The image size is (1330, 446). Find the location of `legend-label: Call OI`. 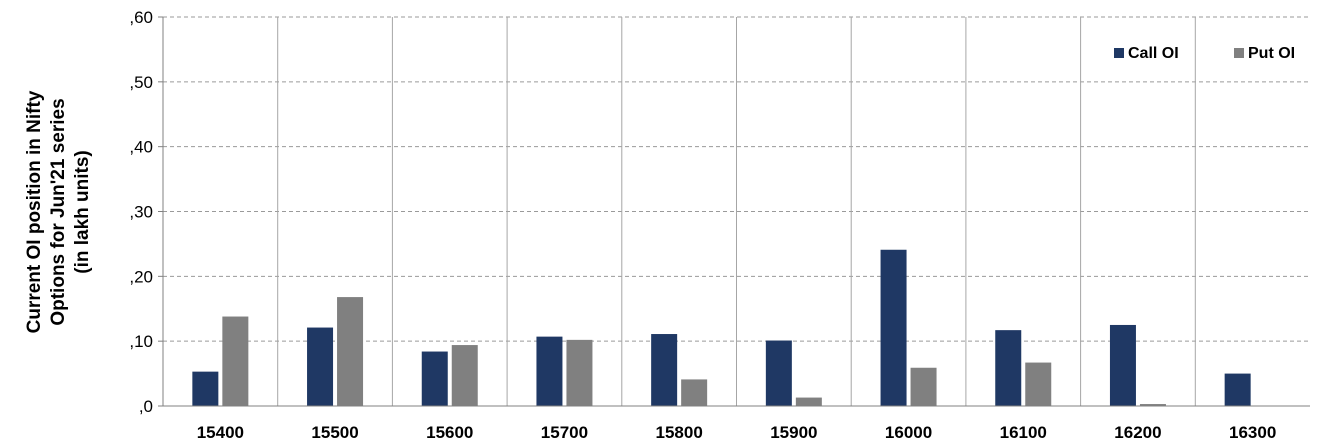

legend-label: Call OI is located at coordinates (1153, 53).